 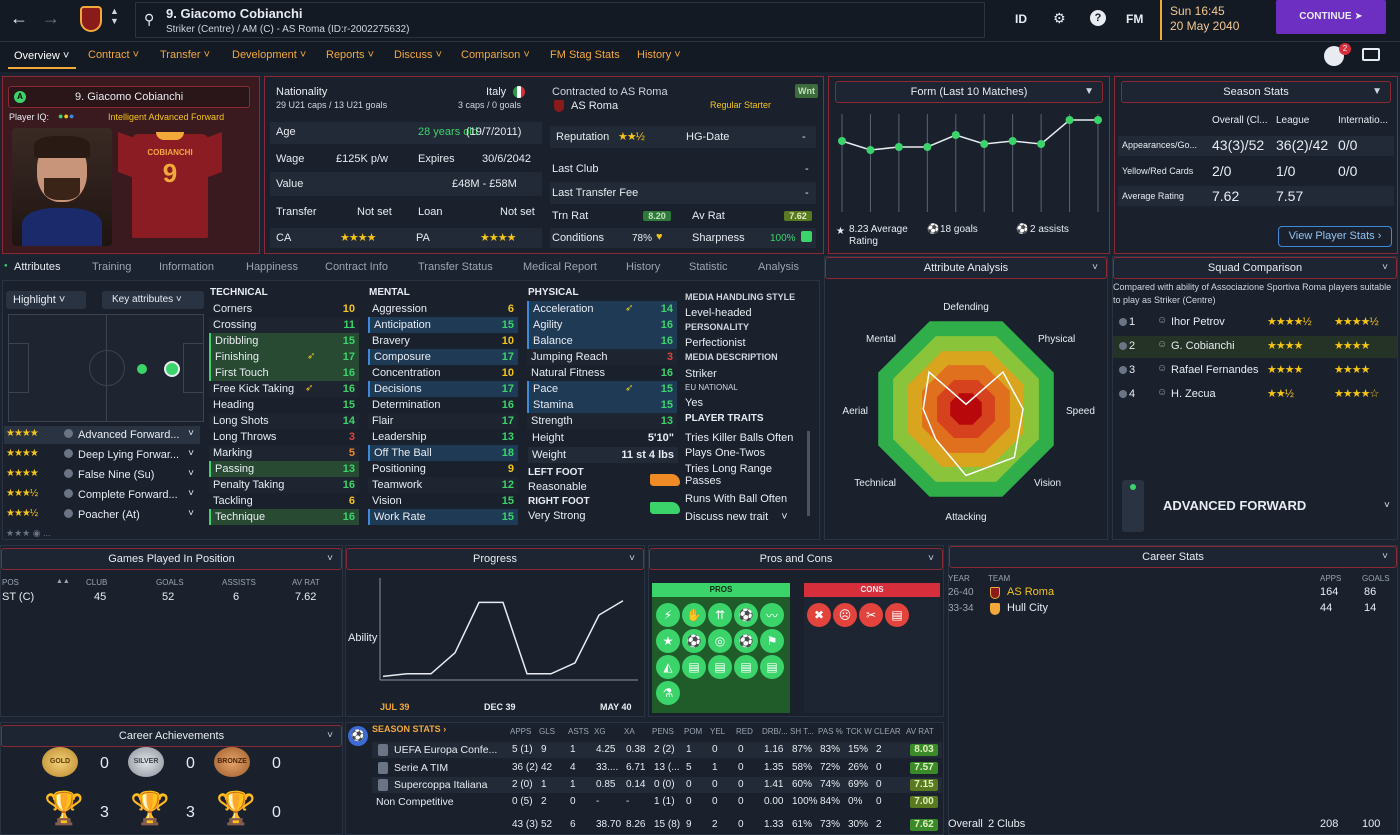 What do you see at coordinates (1255, 323) in the screenshot?
I see `squad-row: 1 ☺ Ihor Petrov ★★★★½ ★★★★½` at bounding box center [1255, 323].